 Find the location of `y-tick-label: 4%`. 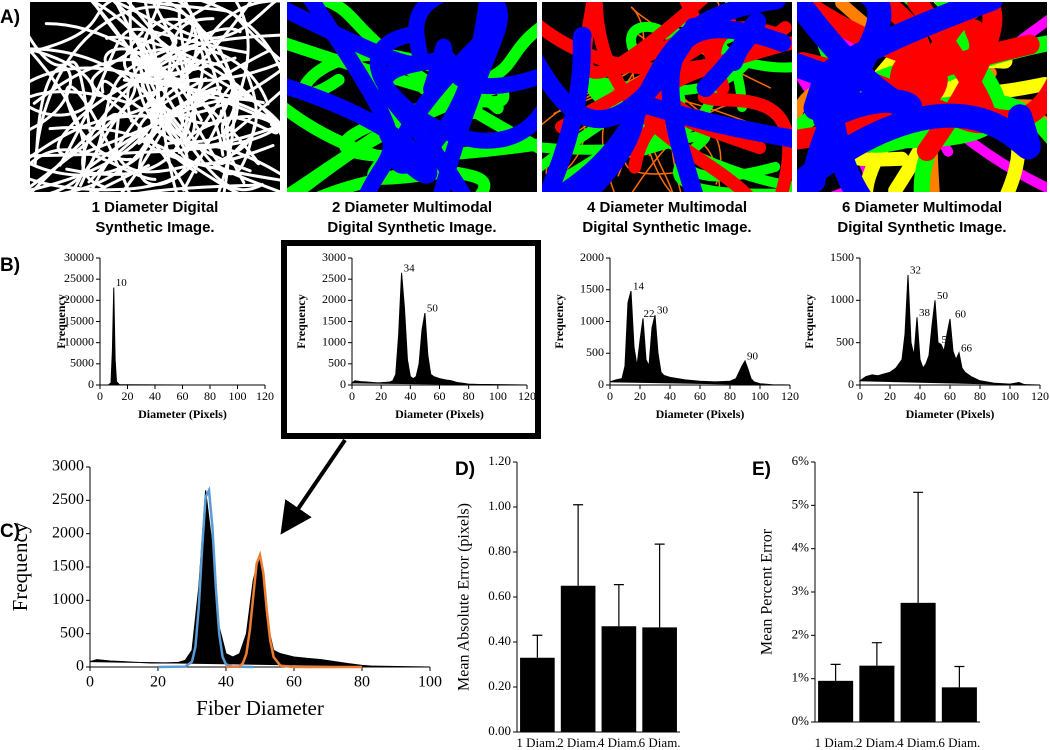

y-tick-label: 4% is located at coordinates (801, 547).